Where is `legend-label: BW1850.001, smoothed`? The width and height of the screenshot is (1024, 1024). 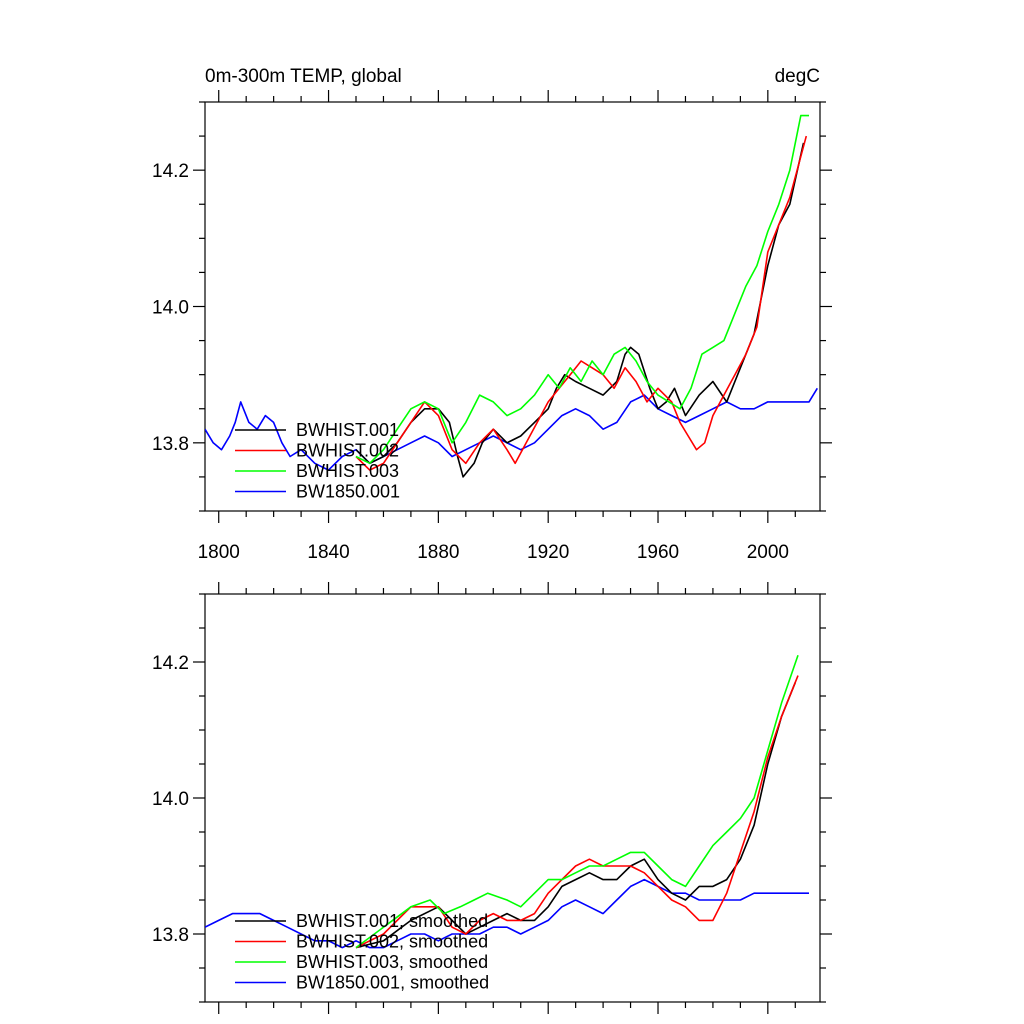 legend-label: BW1850.001, smoothed is located at coordinates (392, 983).